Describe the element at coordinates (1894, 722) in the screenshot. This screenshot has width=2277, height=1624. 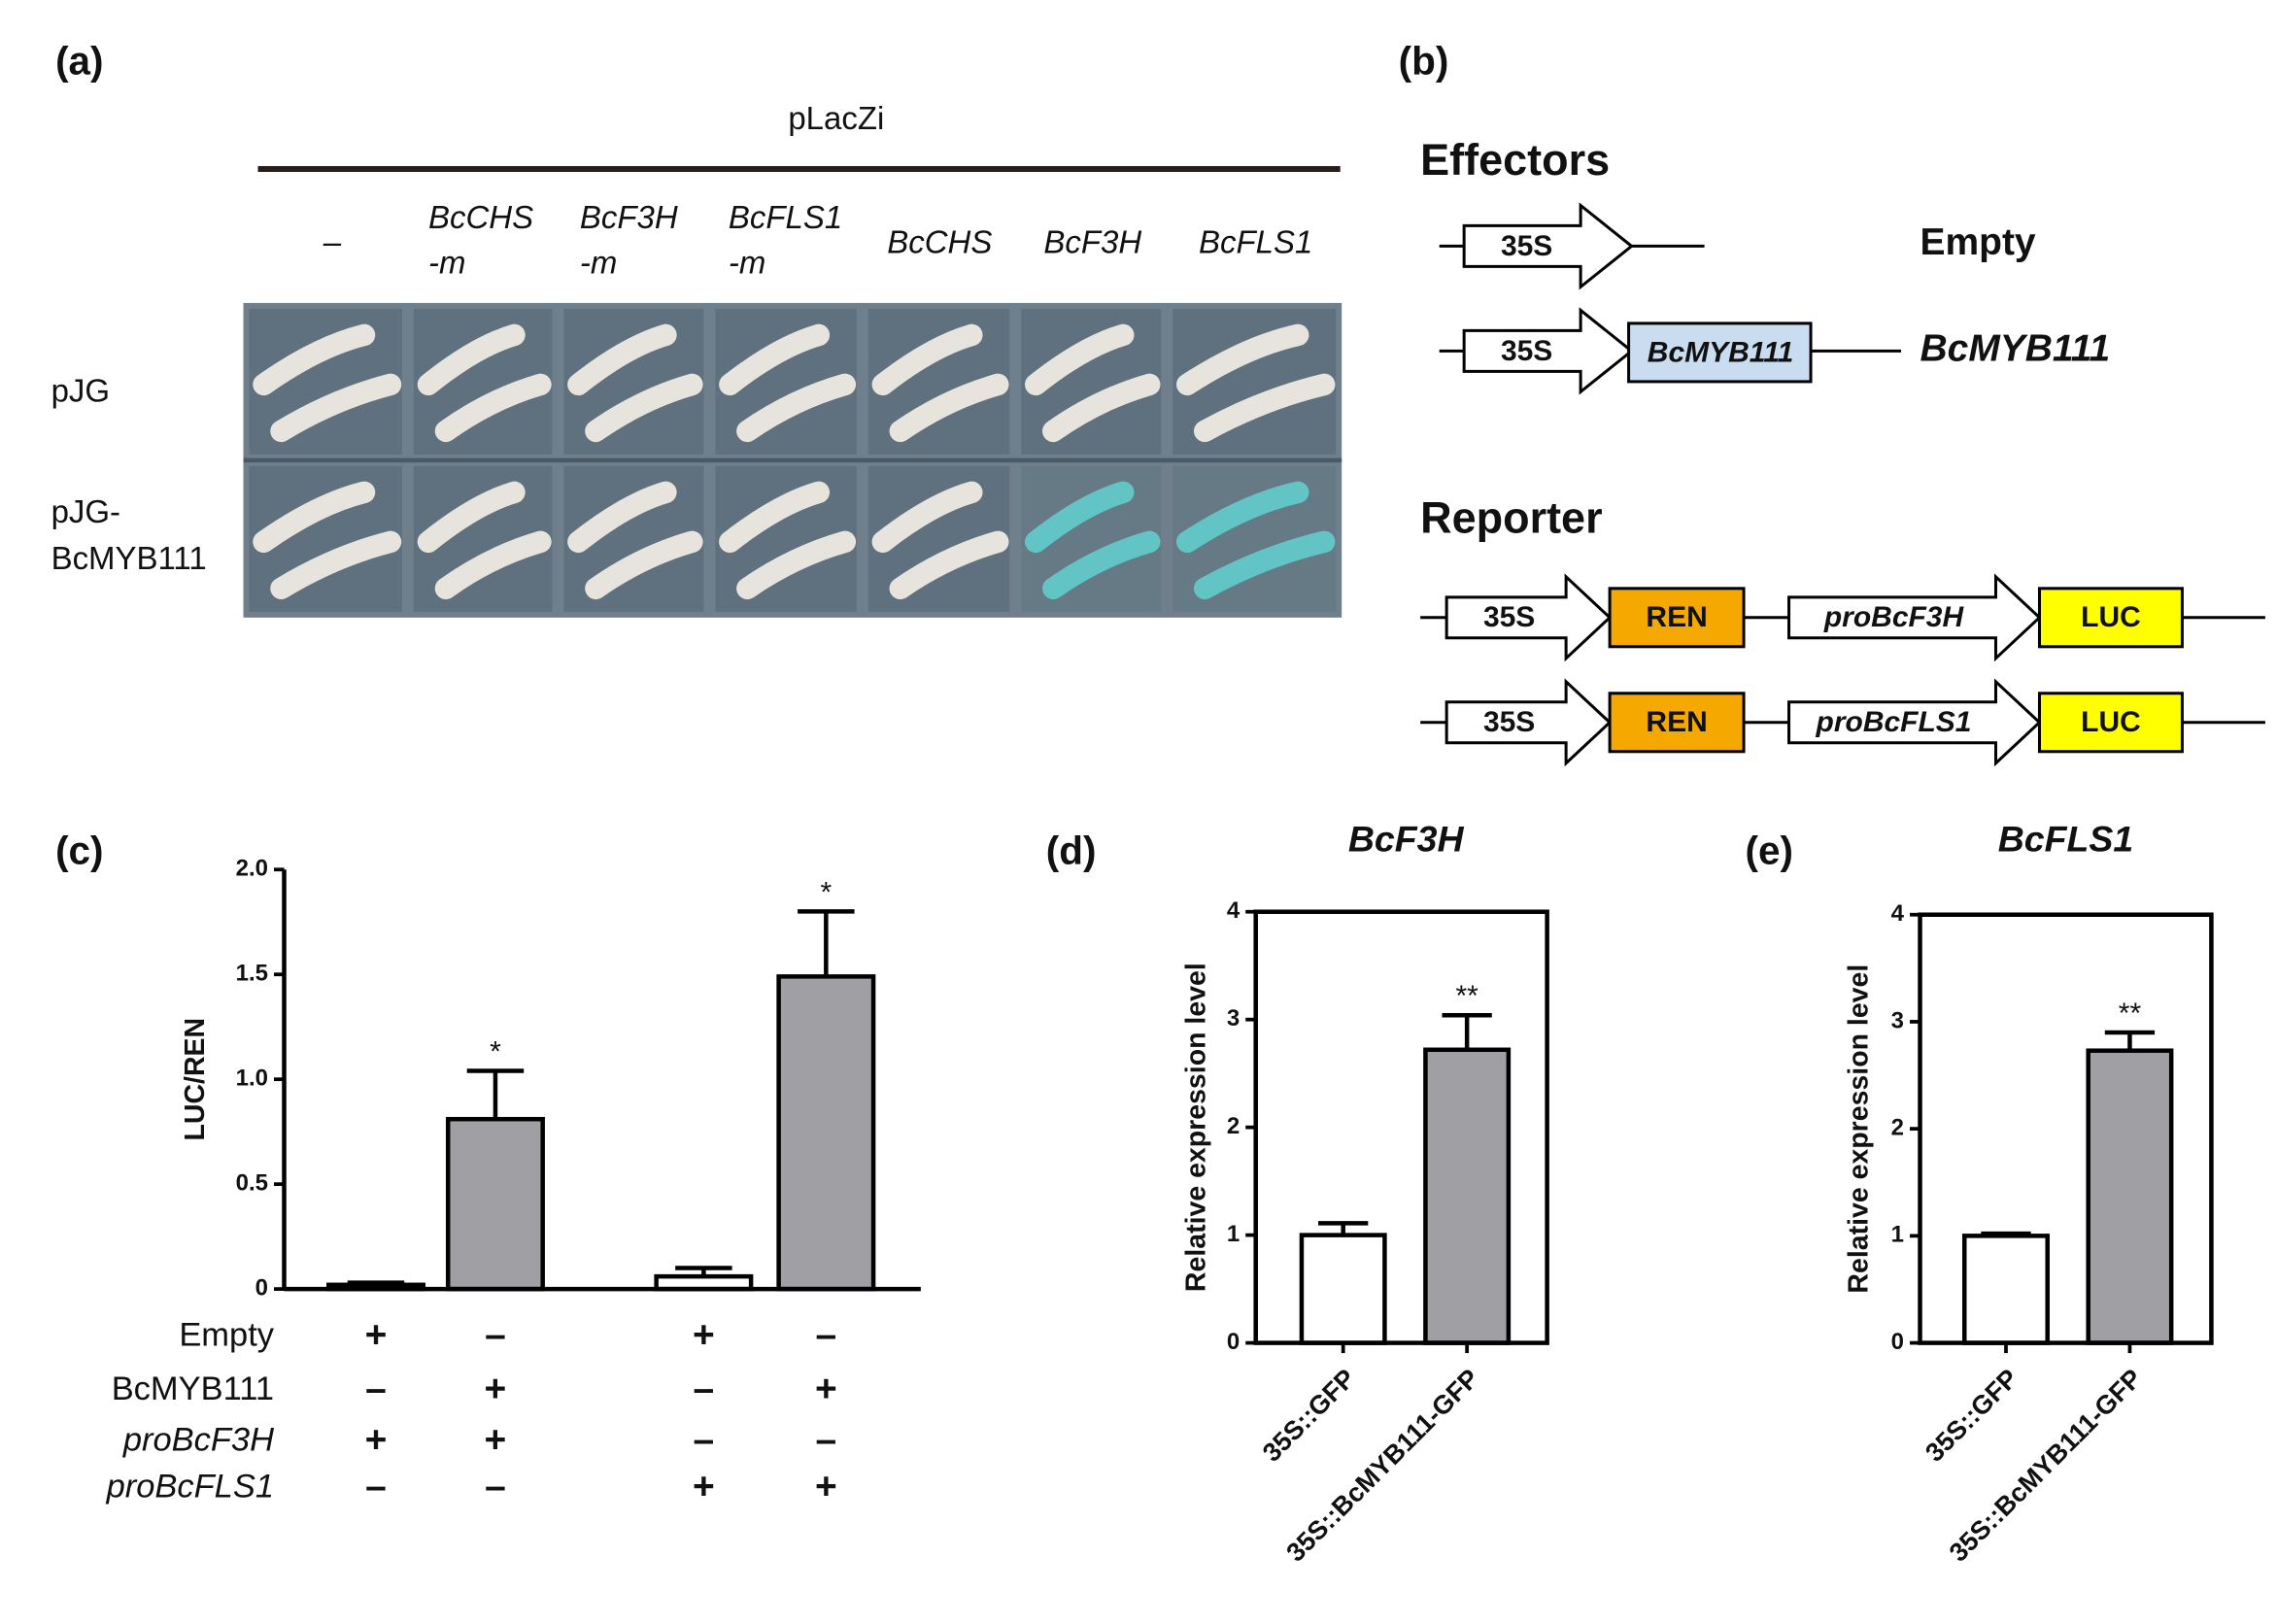
I see `promoter-label: proBcFLS1` at that location.